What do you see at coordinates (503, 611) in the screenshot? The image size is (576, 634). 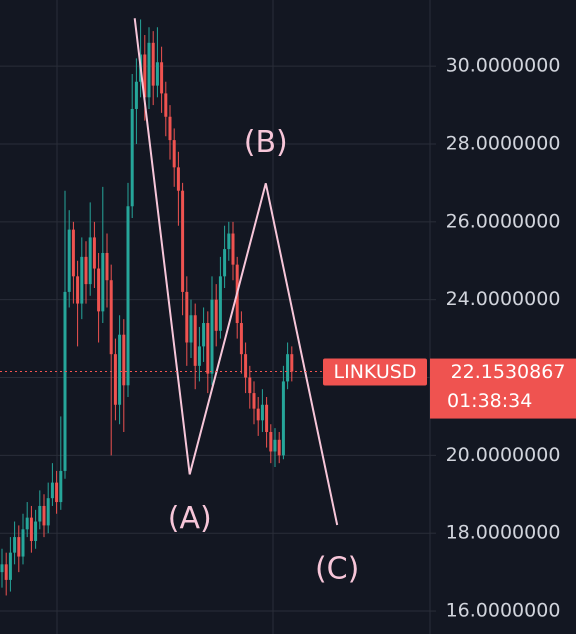 I see `y-tick-label: 16.0000000` at bounding box center [503, 611].